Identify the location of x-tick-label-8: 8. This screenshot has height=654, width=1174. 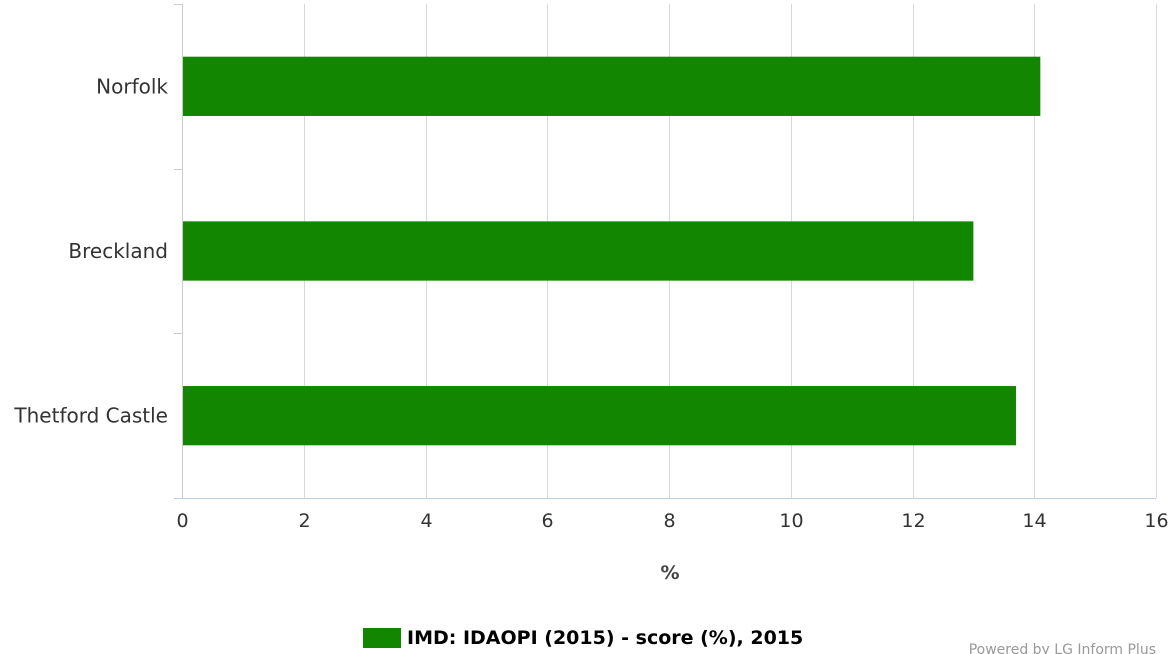
(669, 521).